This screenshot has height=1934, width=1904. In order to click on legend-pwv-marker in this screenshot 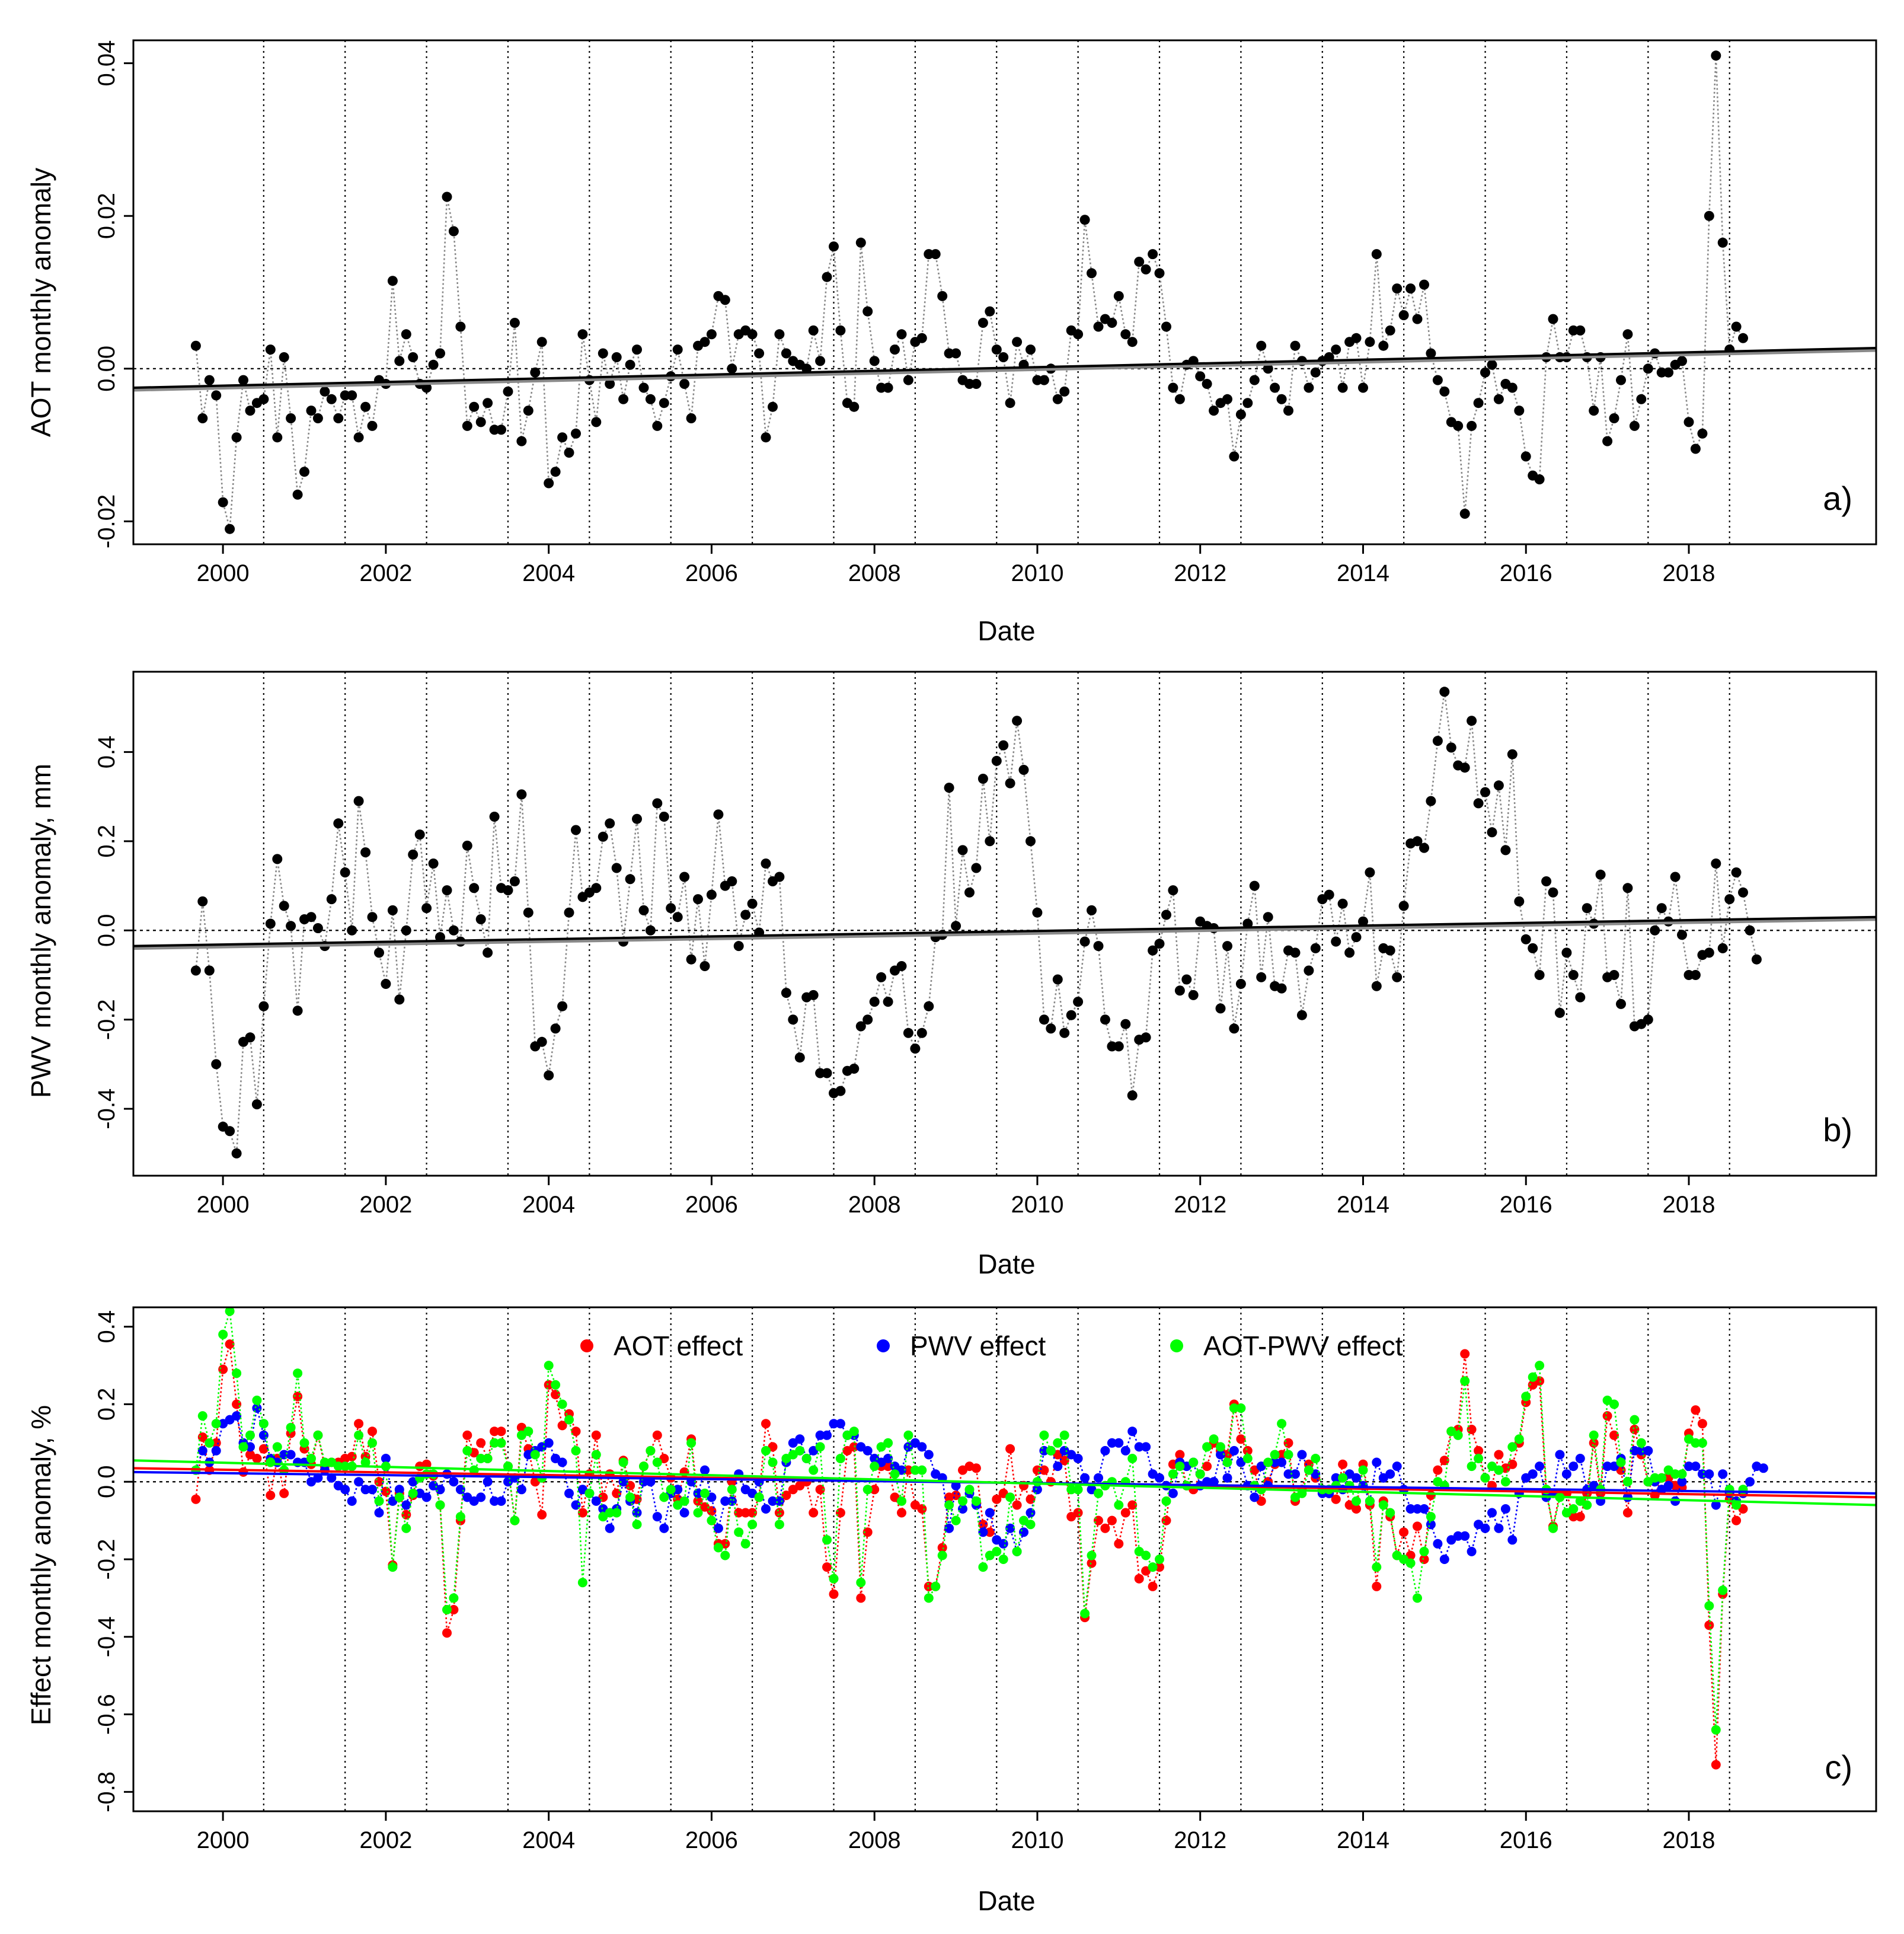, I will do `click(883, 1345)`.